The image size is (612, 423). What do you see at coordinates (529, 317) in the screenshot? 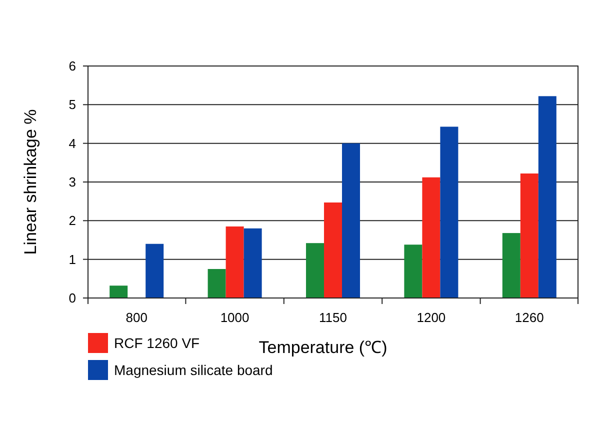
I see `x-tick-label: 1260` at bounding box center [529, 317].